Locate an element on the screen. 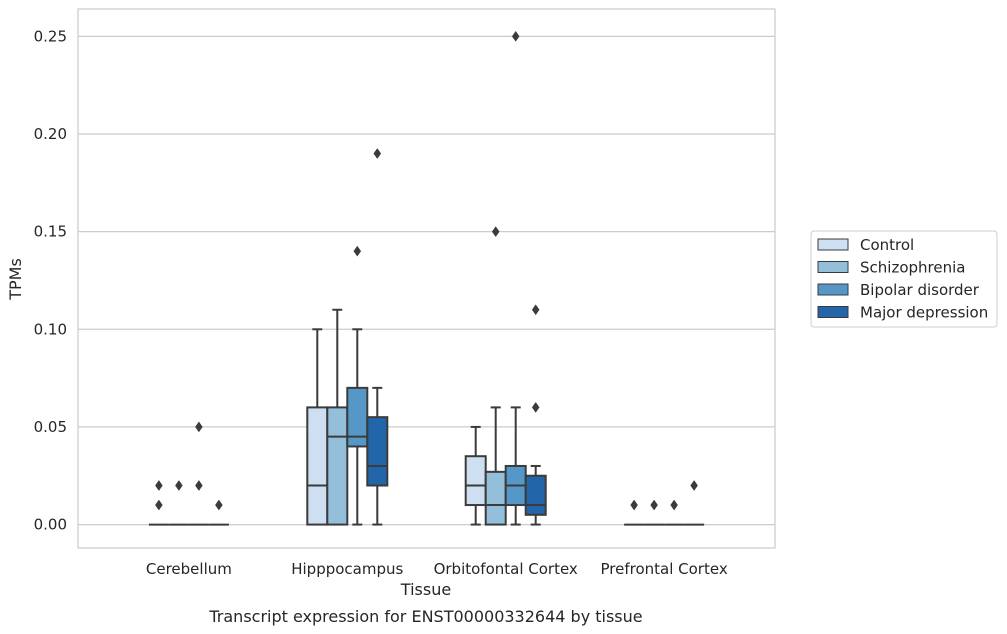 The width and height of the screenshot is (1007, 634). x-tick-label: Cerebellum is located at coordinates (189, 569).